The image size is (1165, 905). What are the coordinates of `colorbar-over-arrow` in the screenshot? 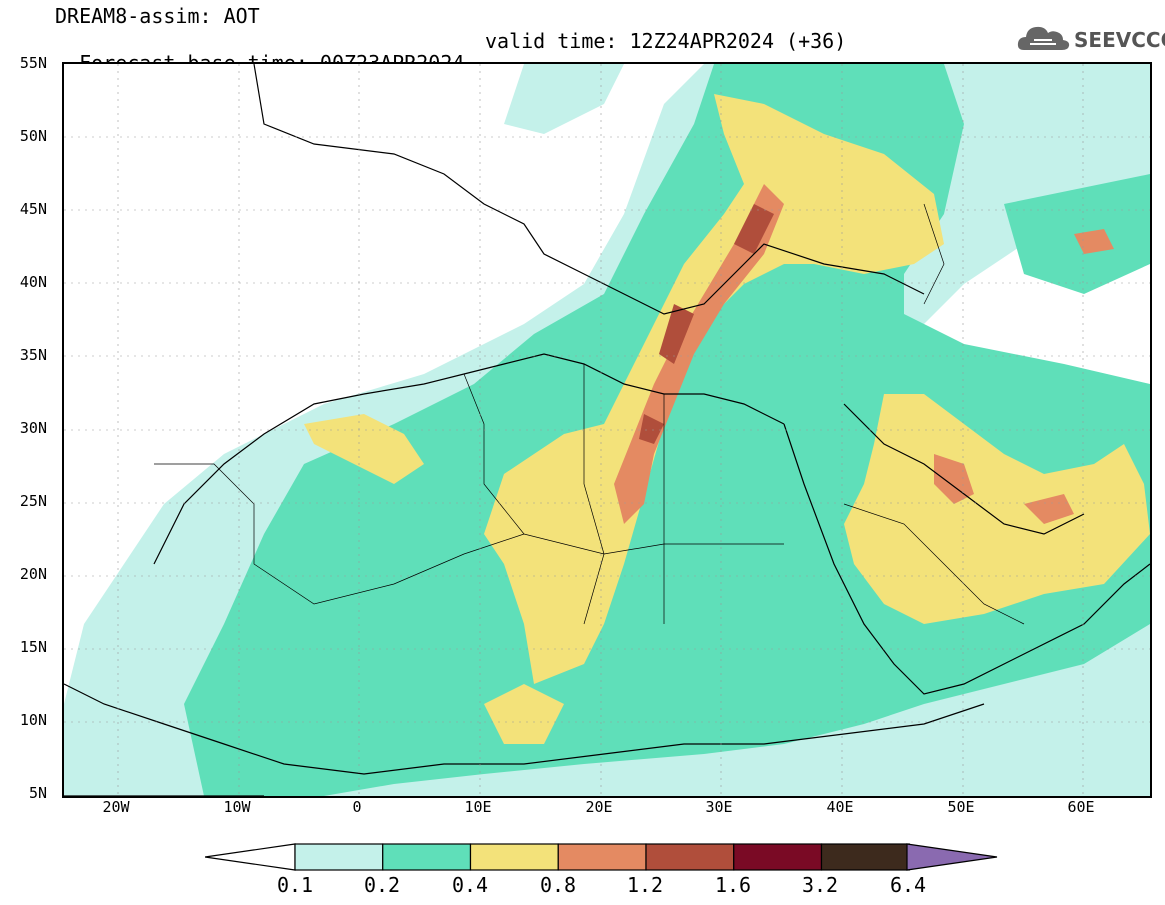 It's located at (952, 857).